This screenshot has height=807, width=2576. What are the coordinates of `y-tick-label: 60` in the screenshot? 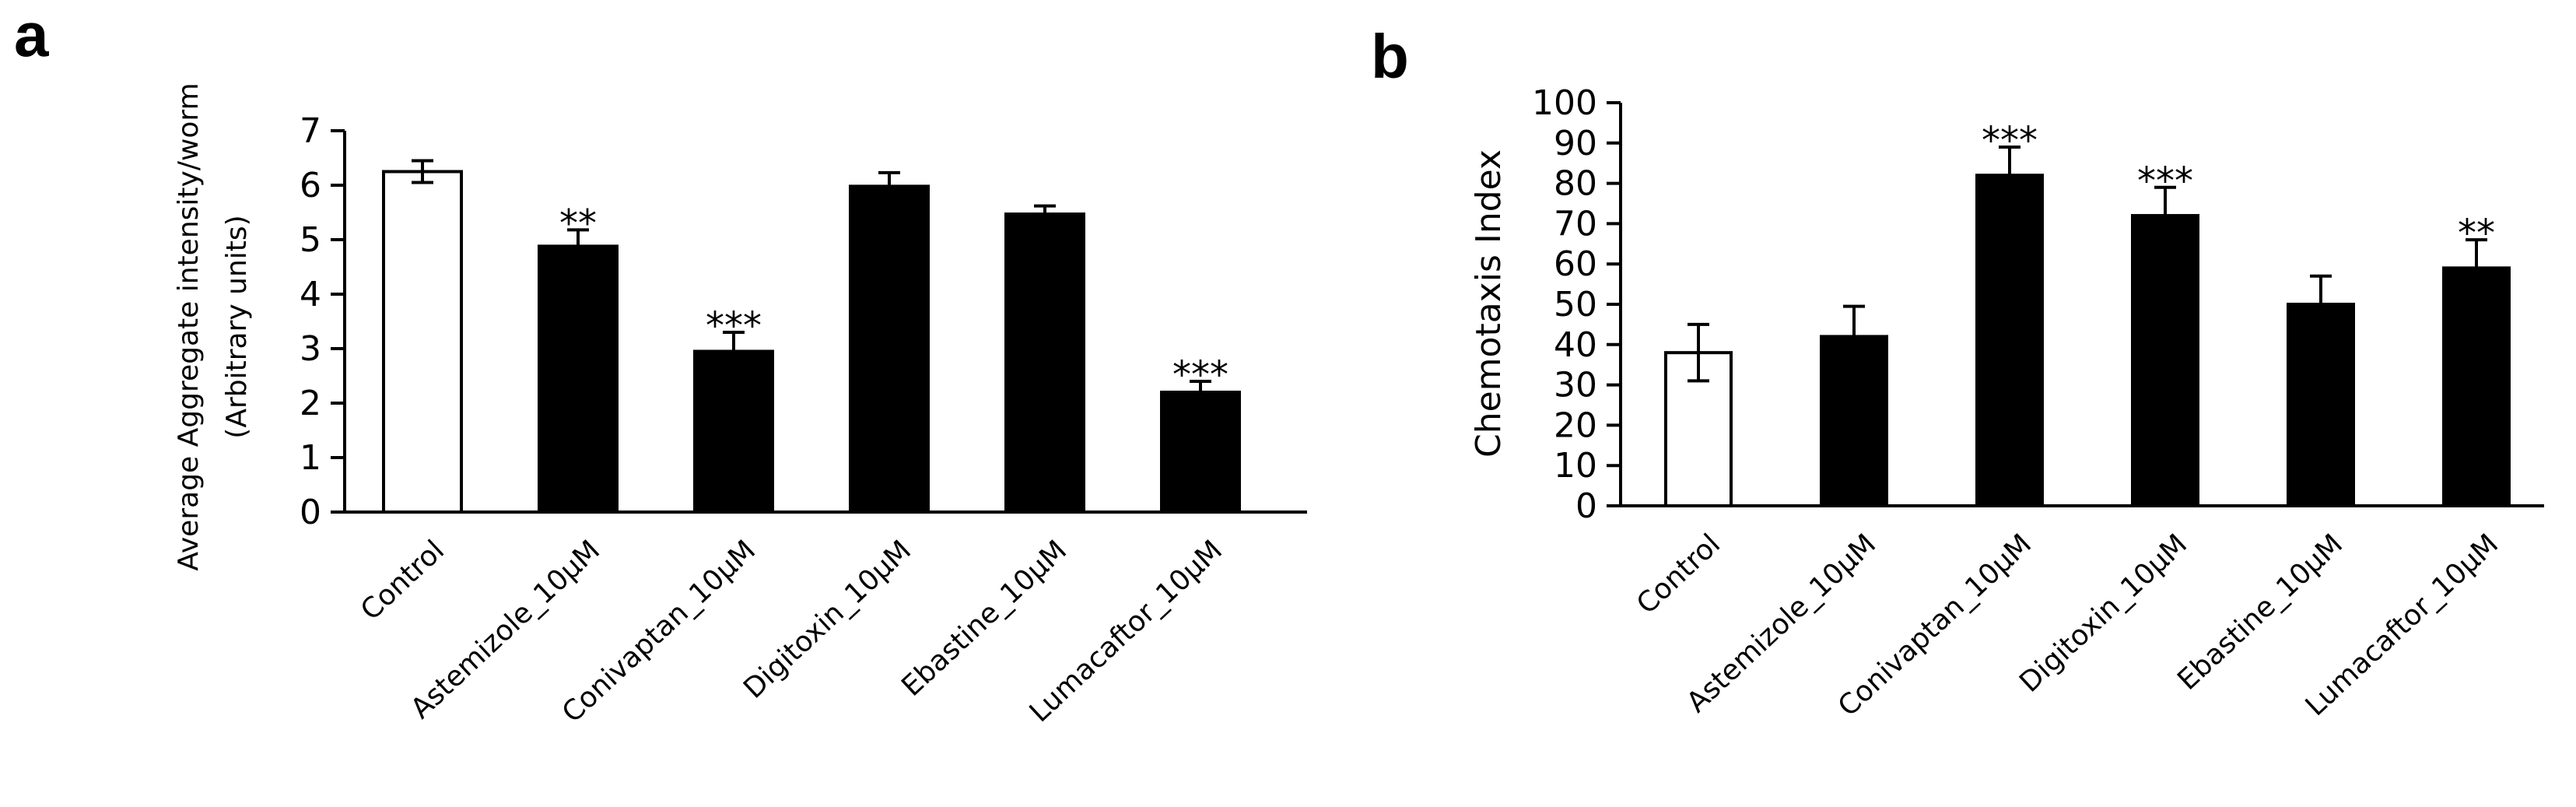 It's located at (1575, 264).